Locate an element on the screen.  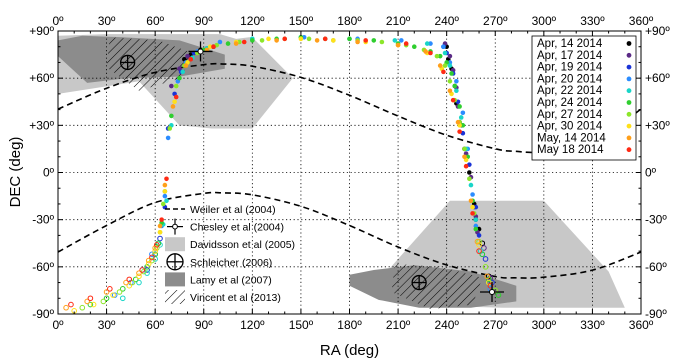
date-legend-box is located at coordinates (584, 98).